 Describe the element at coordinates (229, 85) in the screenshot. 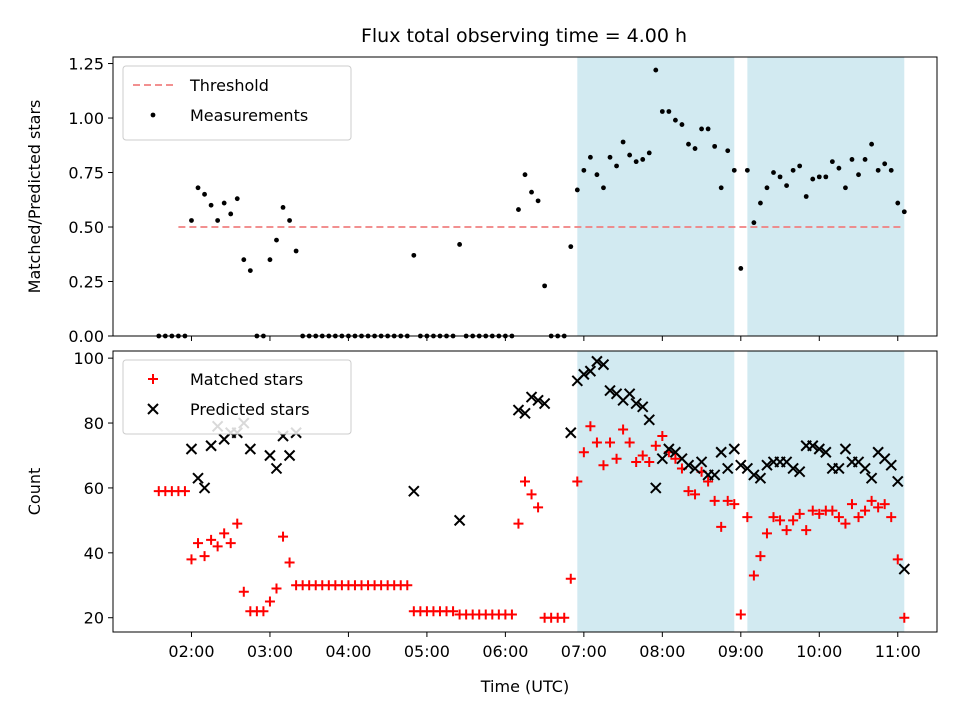

I see `legend-label: Threshold` at that location.